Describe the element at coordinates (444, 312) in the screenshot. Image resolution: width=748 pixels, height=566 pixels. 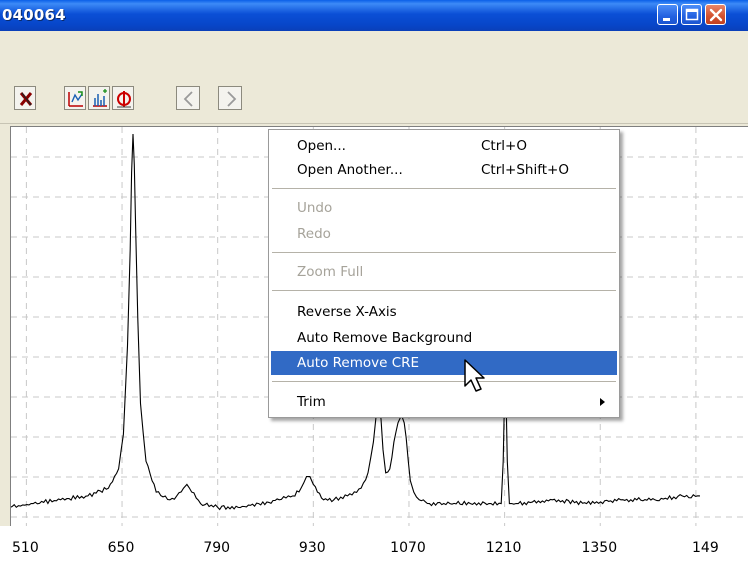
I see `menu-item-reverse-x-axis: Reverse X-Axis` at that location.